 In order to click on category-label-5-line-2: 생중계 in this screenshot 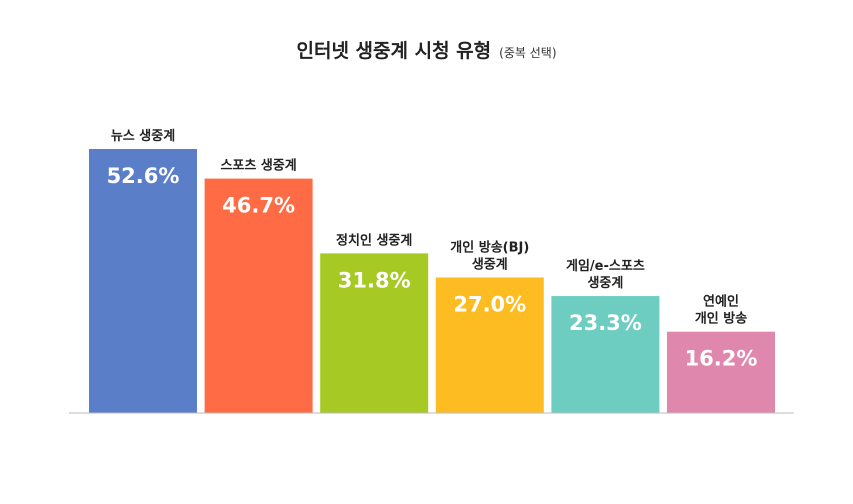, I will do `click(605, 283)`.